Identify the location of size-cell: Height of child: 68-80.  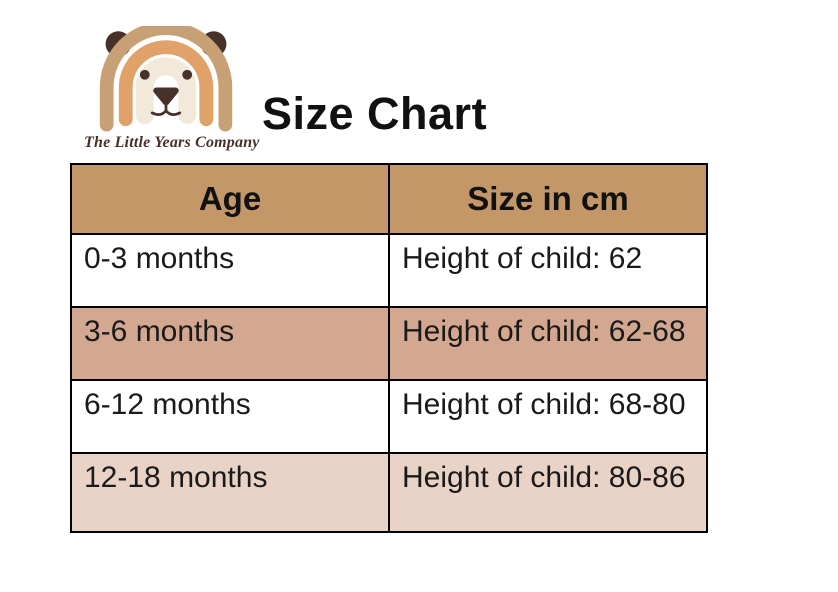
(548, 416).